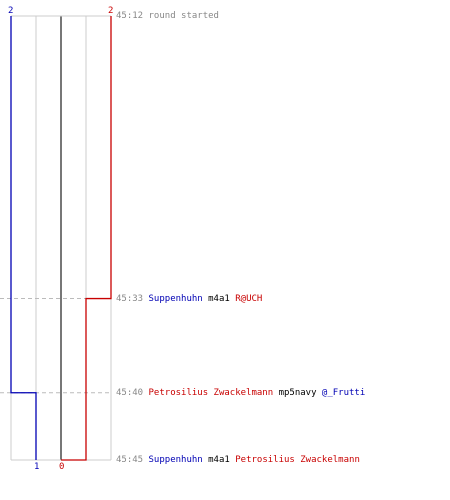 The width and height of the screenshot is (450, 500). What do you see at coordinates (130, 16) in the screenshot?
I see `event-time: 45:12` at bounding box center [130, 16].